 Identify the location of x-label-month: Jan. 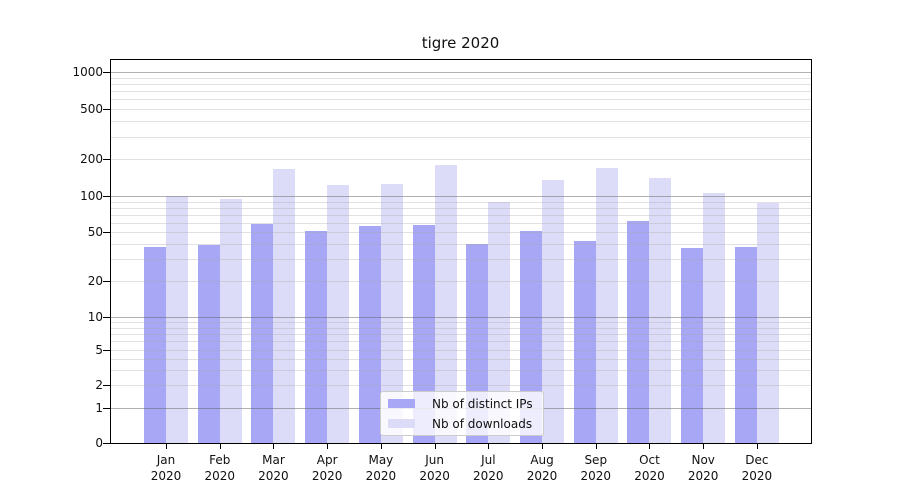
(166, 460).